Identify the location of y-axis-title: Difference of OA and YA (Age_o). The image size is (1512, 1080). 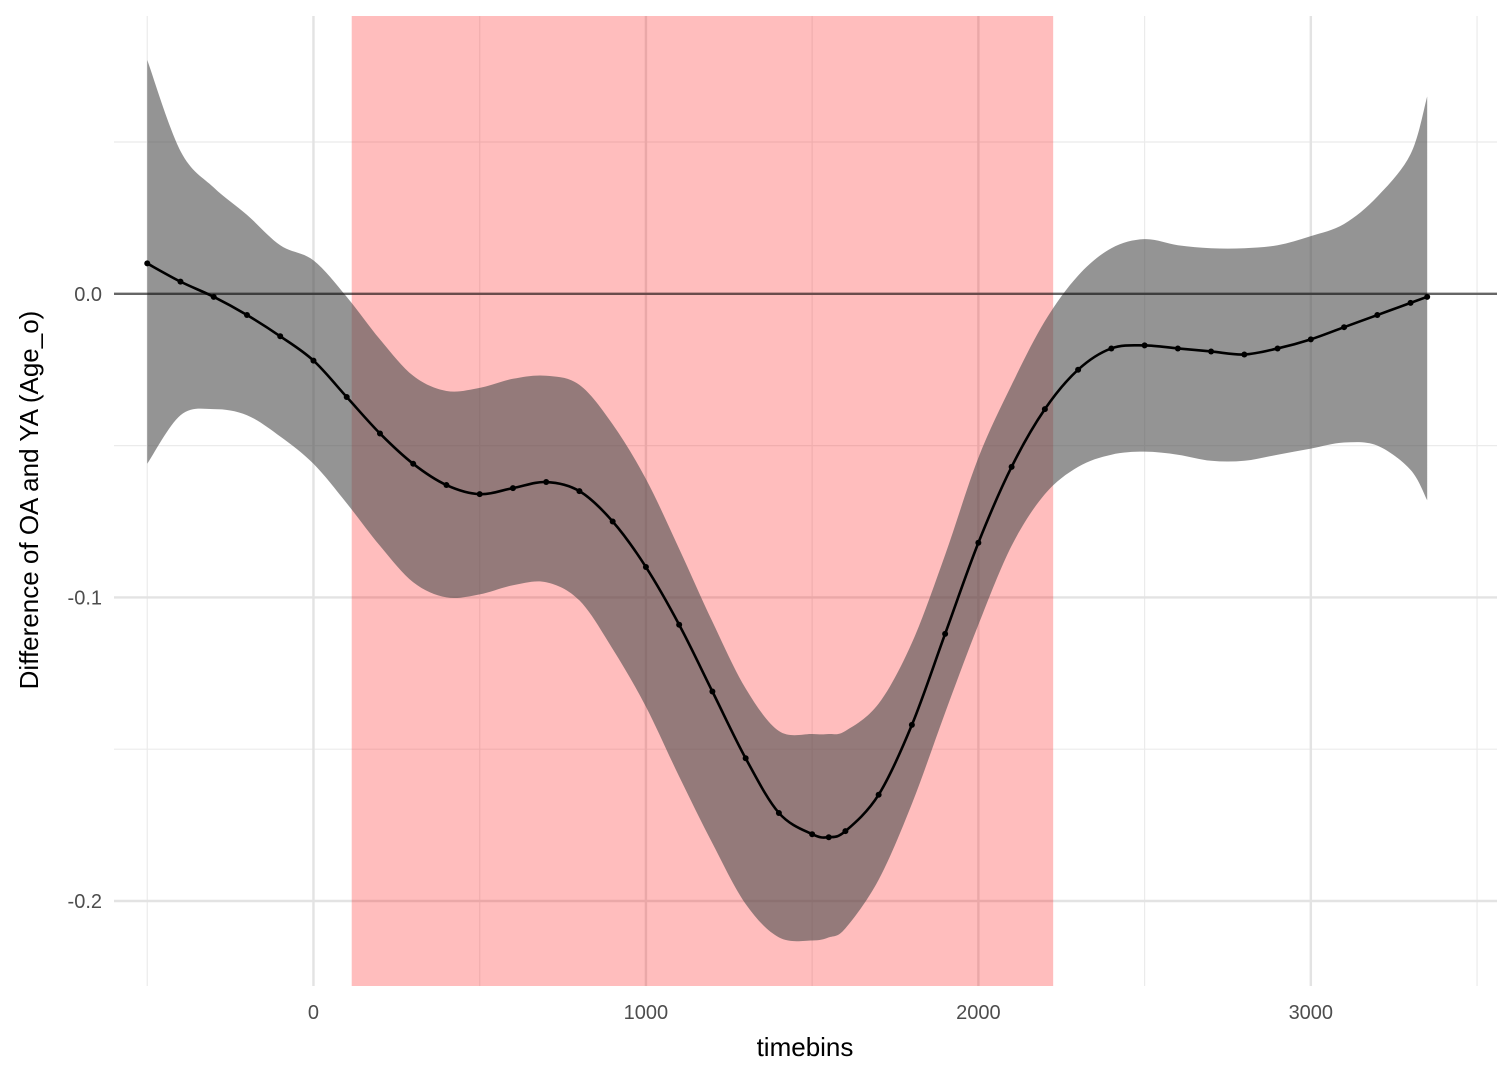
(29, 500).